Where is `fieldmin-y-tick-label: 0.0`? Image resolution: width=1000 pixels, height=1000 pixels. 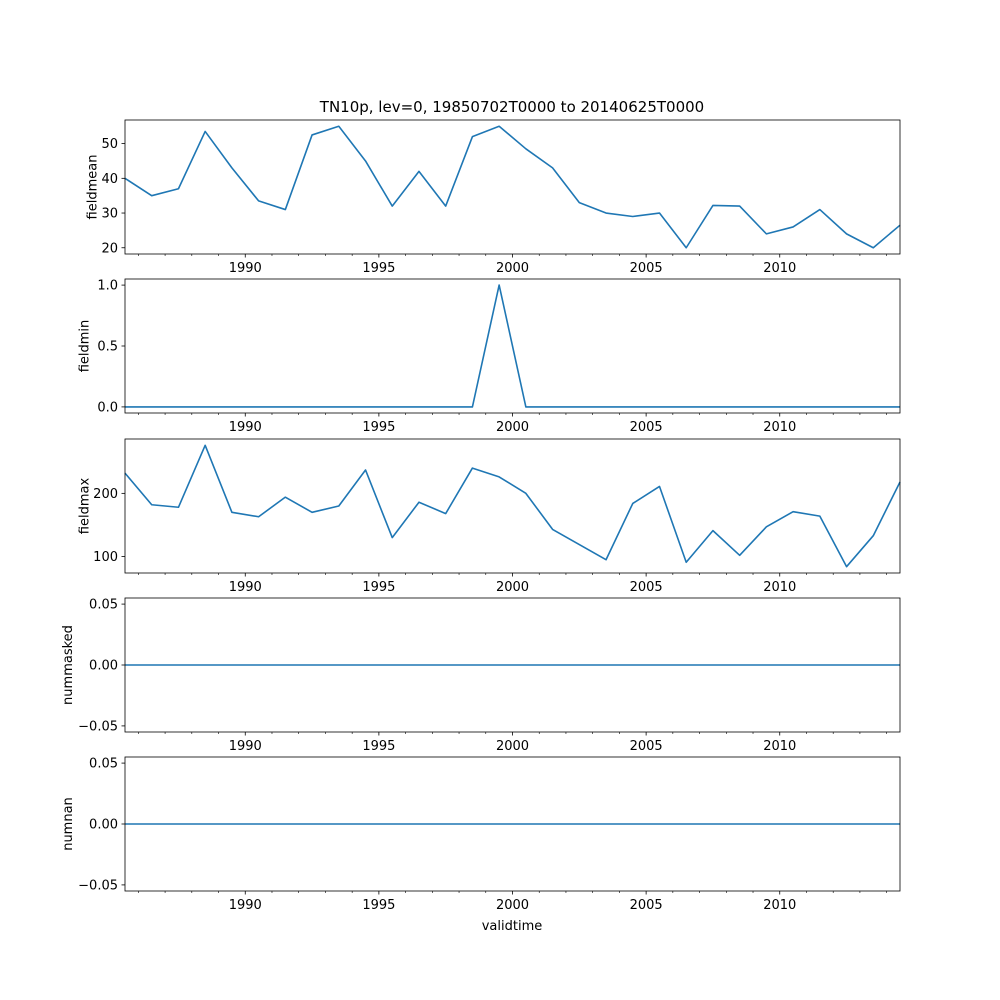 fieldmin-y-tick-label: 0.0 is located at coordinates (107, 407).